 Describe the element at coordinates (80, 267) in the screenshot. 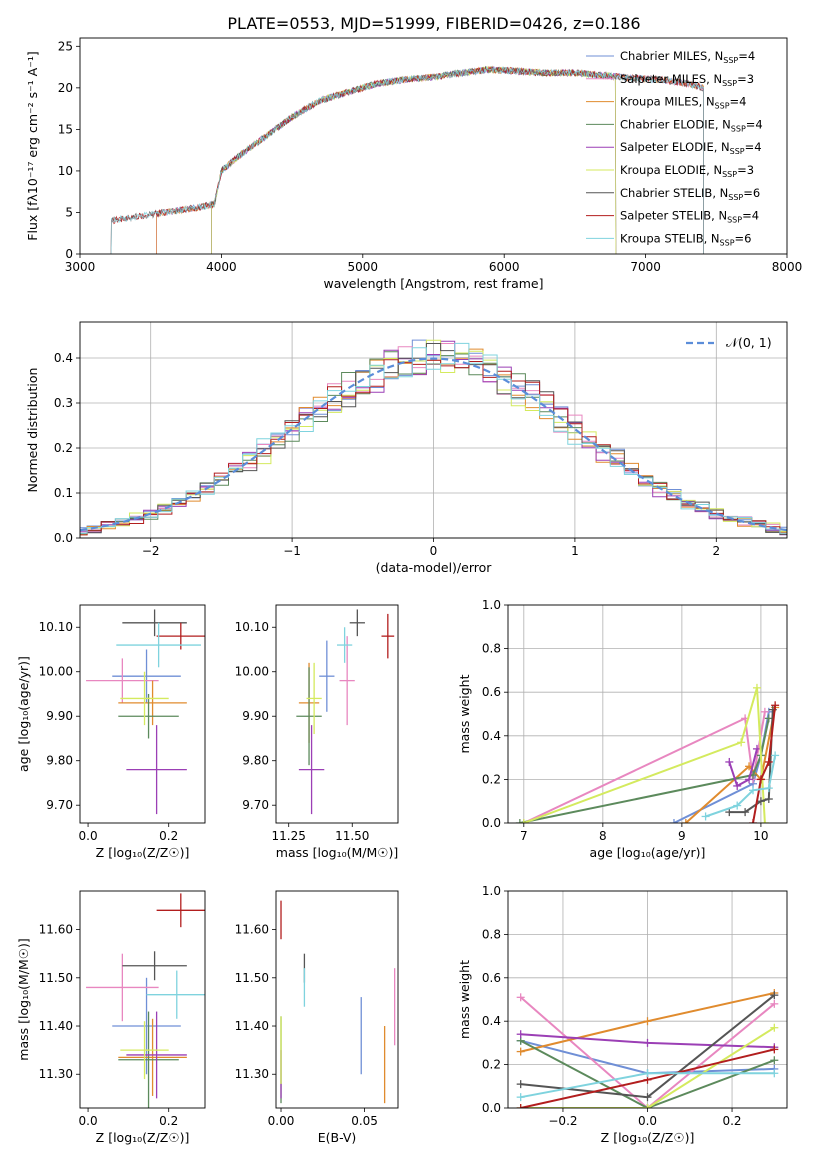

I see `x-tick-label: 3000` at that location.